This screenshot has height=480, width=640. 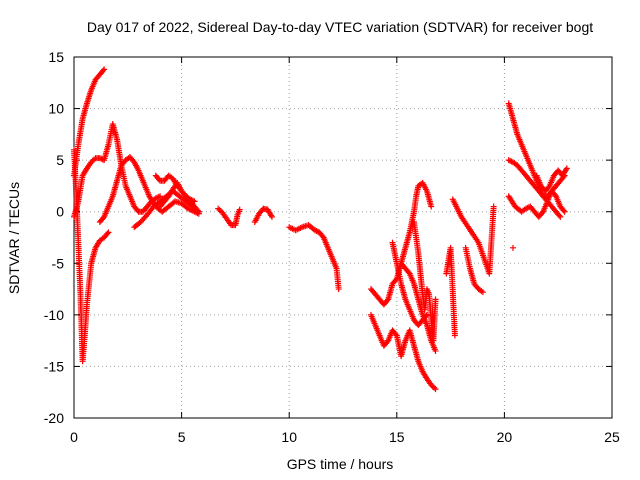 I want to click on series-sat-n, so click(x=416, y=223).